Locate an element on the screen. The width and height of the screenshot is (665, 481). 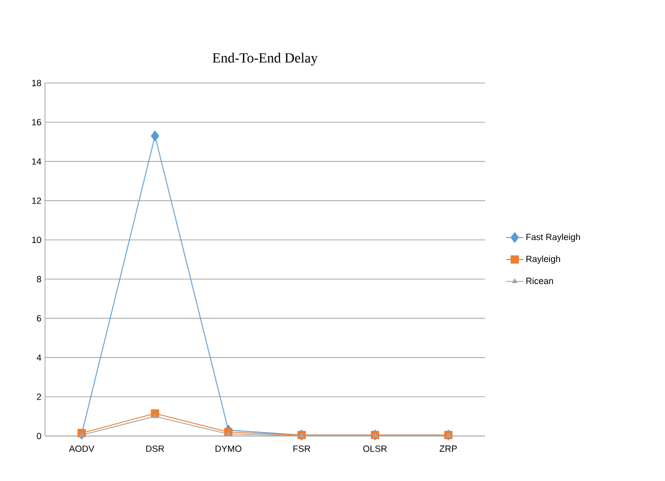
y-tick-label: 14 is located at coordinates (37, 161).